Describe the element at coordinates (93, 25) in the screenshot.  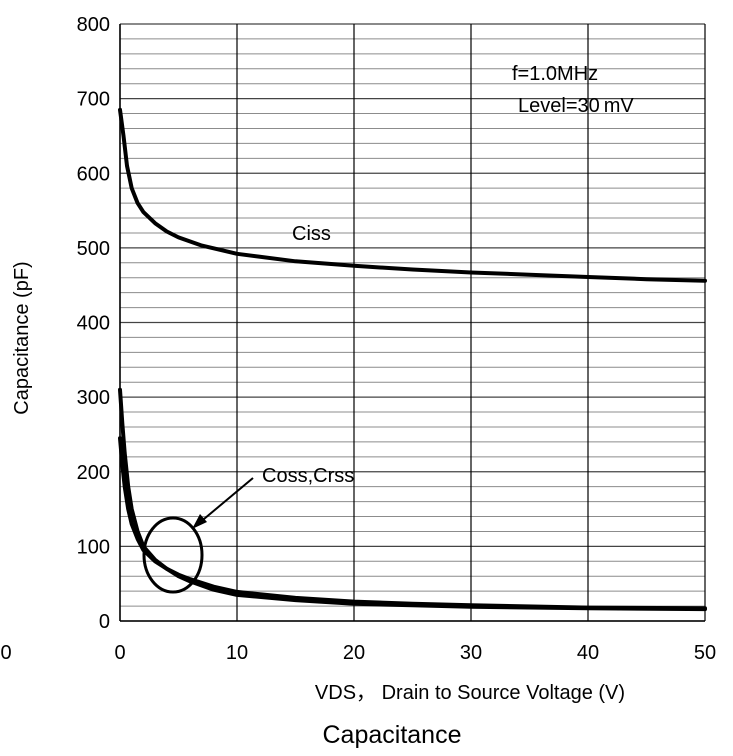
I see `y-tick-label: 800` at that location.